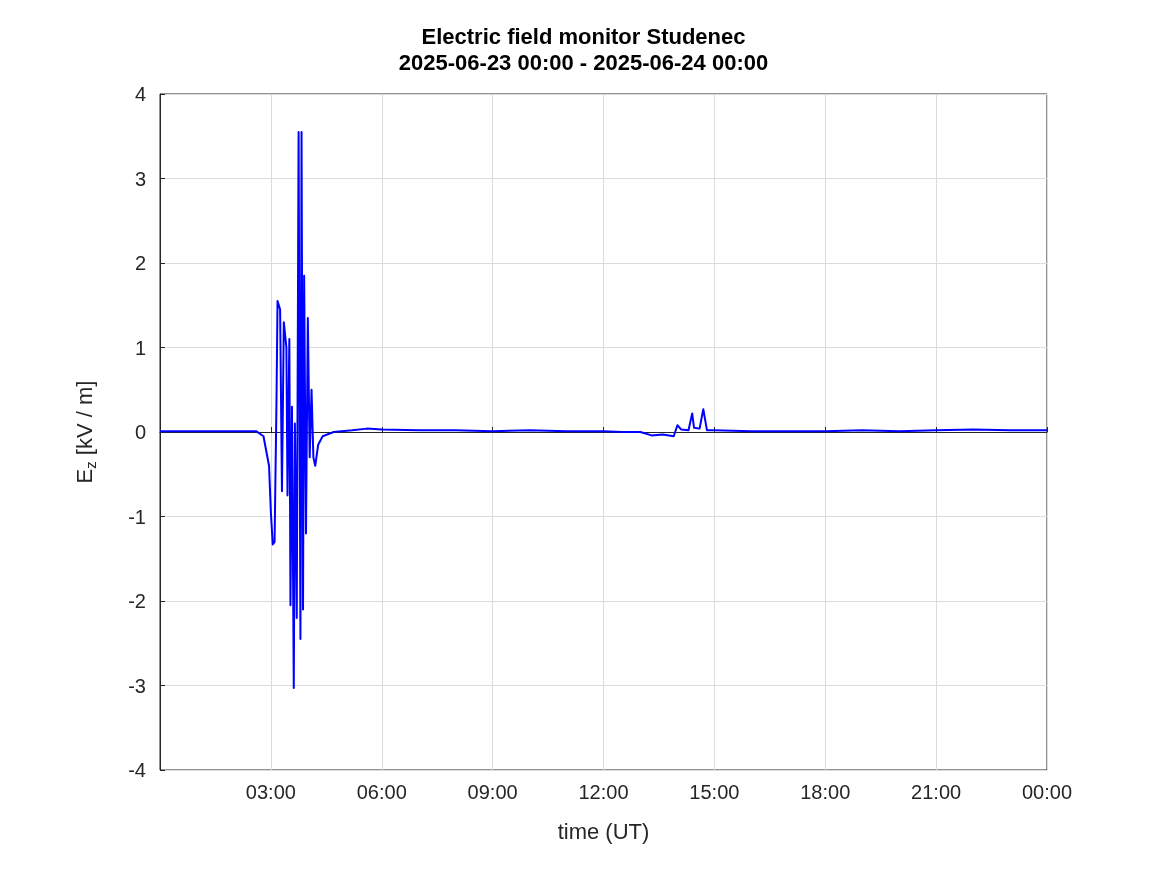 The image size is (1167, 875). What do you see at coordinates (137, 516) in the screenshot?
I see `y-tick-label: -1` at bounding box center [137, 516].